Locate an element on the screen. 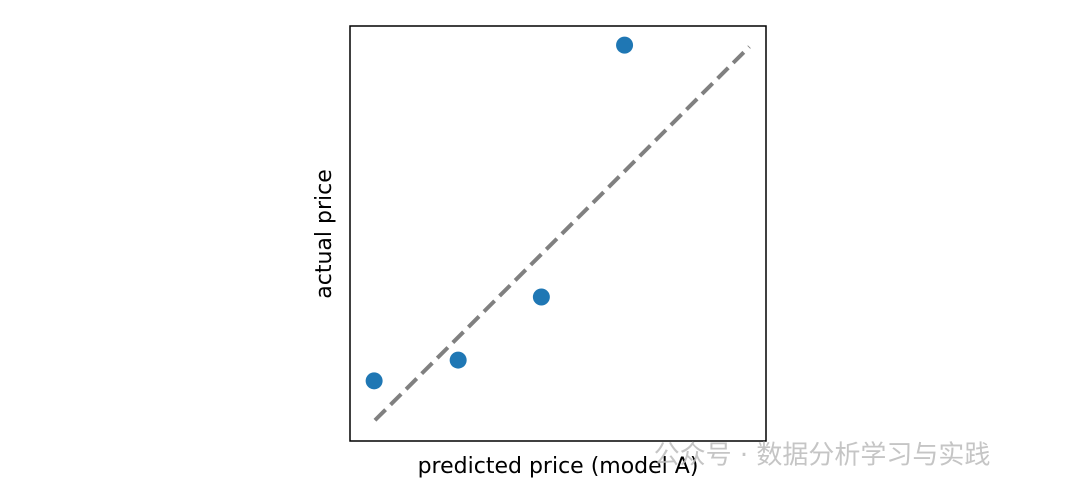  watermark: 公众号 · 数据分析学习与实践 is located at coordinates (822, 456).